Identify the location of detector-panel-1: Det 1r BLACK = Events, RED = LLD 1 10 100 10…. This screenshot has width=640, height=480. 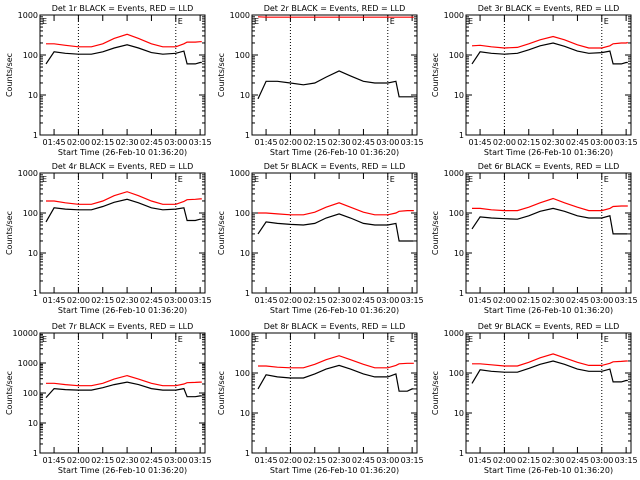
(108, 80).